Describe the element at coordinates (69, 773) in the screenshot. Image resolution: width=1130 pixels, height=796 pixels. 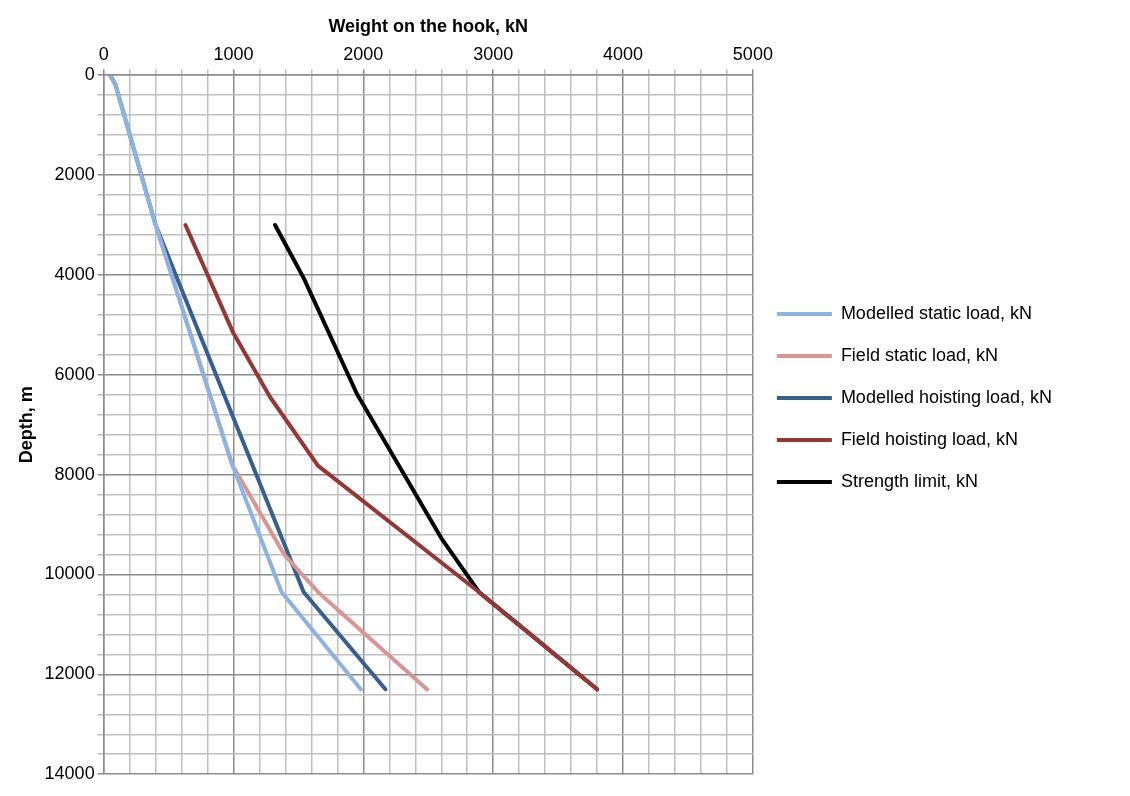
I see `y-tick-label: 14000` at that location.